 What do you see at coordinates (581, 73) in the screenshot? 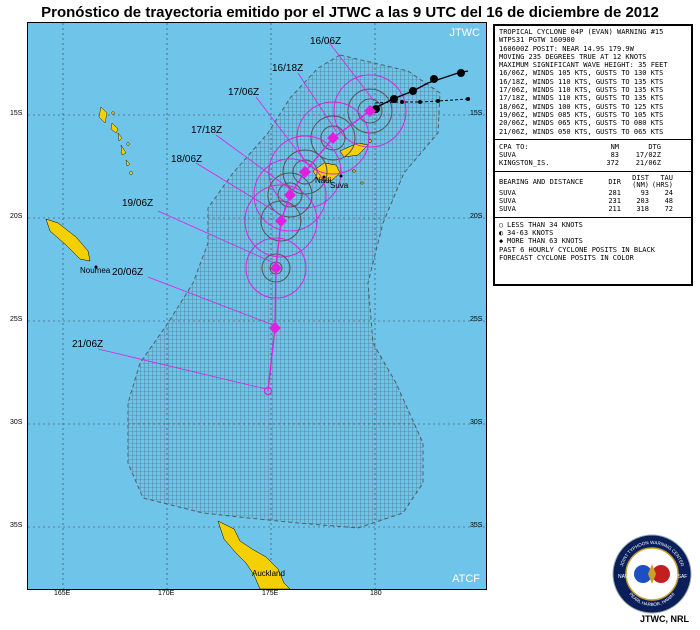
I see `warning-line: 16/06Z, WINDS 105 KTS, GUSTS TO 130 KTS` at bounding box center [581, 73].